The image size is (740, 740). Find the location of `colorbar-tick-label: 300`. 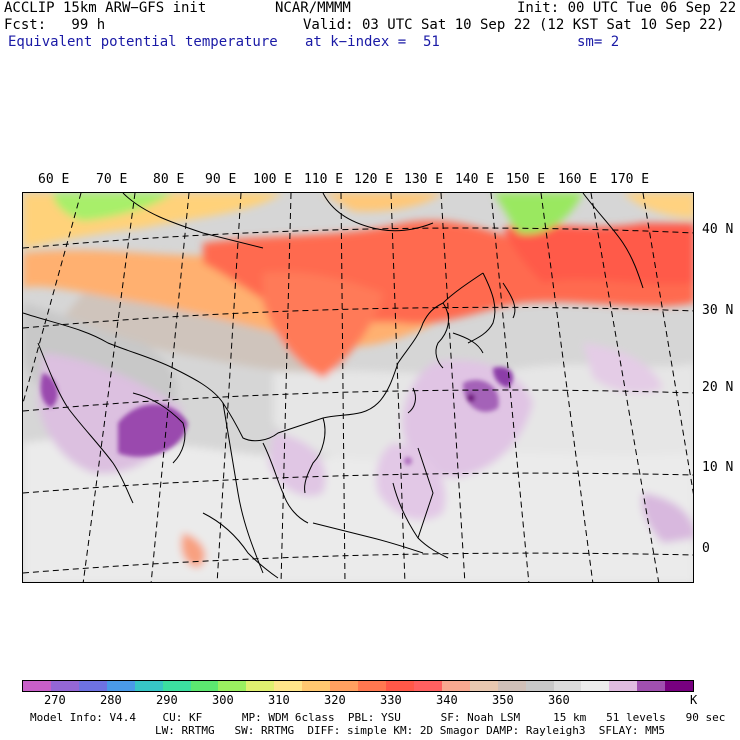

colorbar-tick-label: 300 is located at coordinates (223, 700).